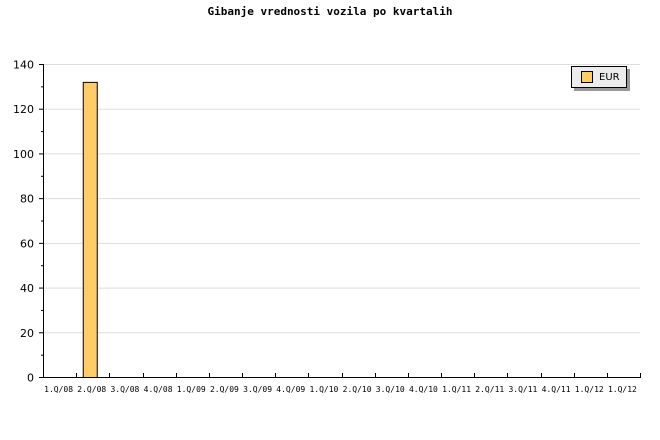  I want to click on x-tick-label: 3.Q/10, so click(390, 389).